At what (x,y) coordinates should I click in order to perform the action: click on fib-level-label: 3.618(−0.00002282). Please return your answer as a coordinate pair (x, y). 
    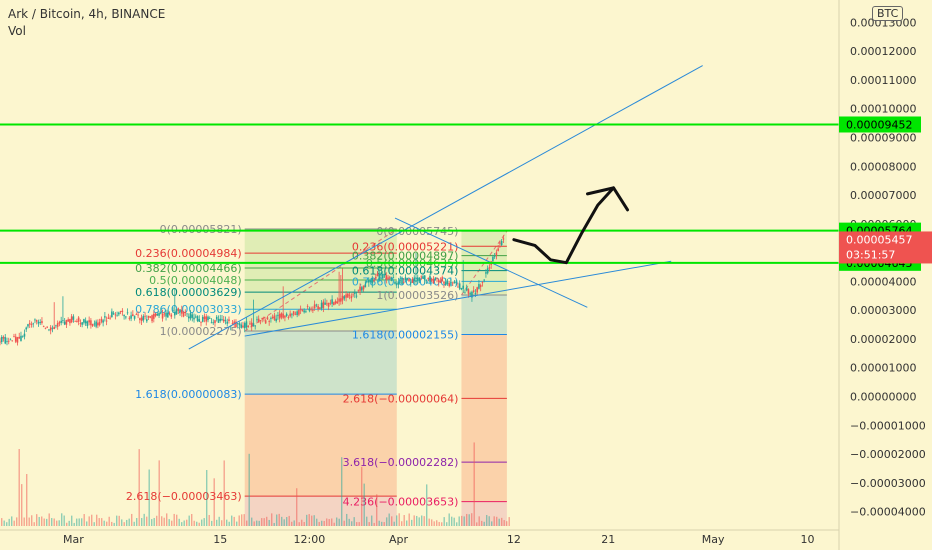
    Looking at the image, I should click on (401, 462).